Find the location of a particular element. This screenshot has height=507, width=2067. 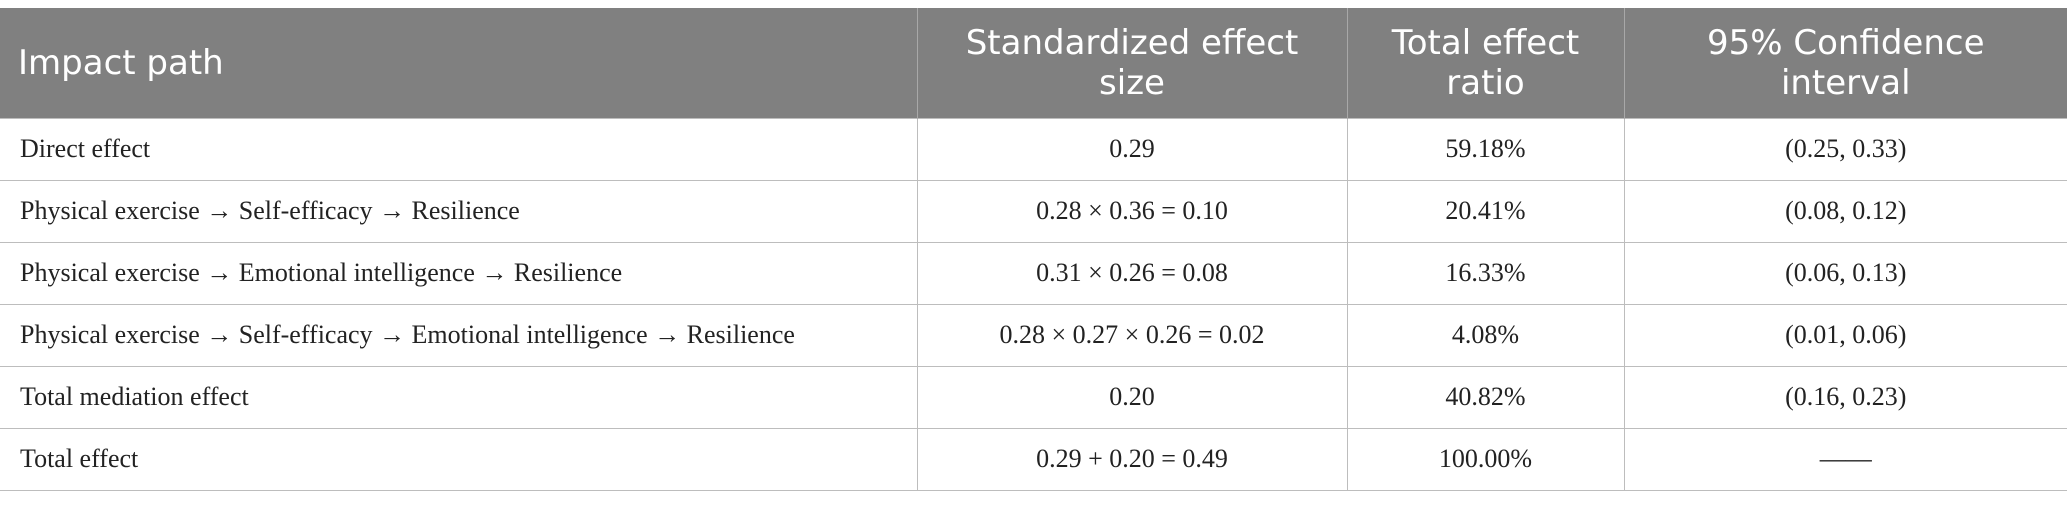

cell-effect-size: 0.29 is located at coordinates (1132, 149).